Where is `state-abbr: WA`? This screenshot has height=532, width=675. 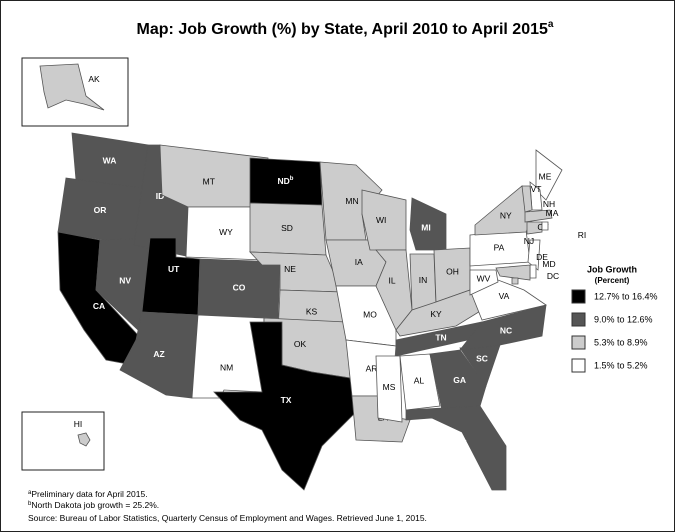
state-abbr: WA is located at coordinates (110, 161).